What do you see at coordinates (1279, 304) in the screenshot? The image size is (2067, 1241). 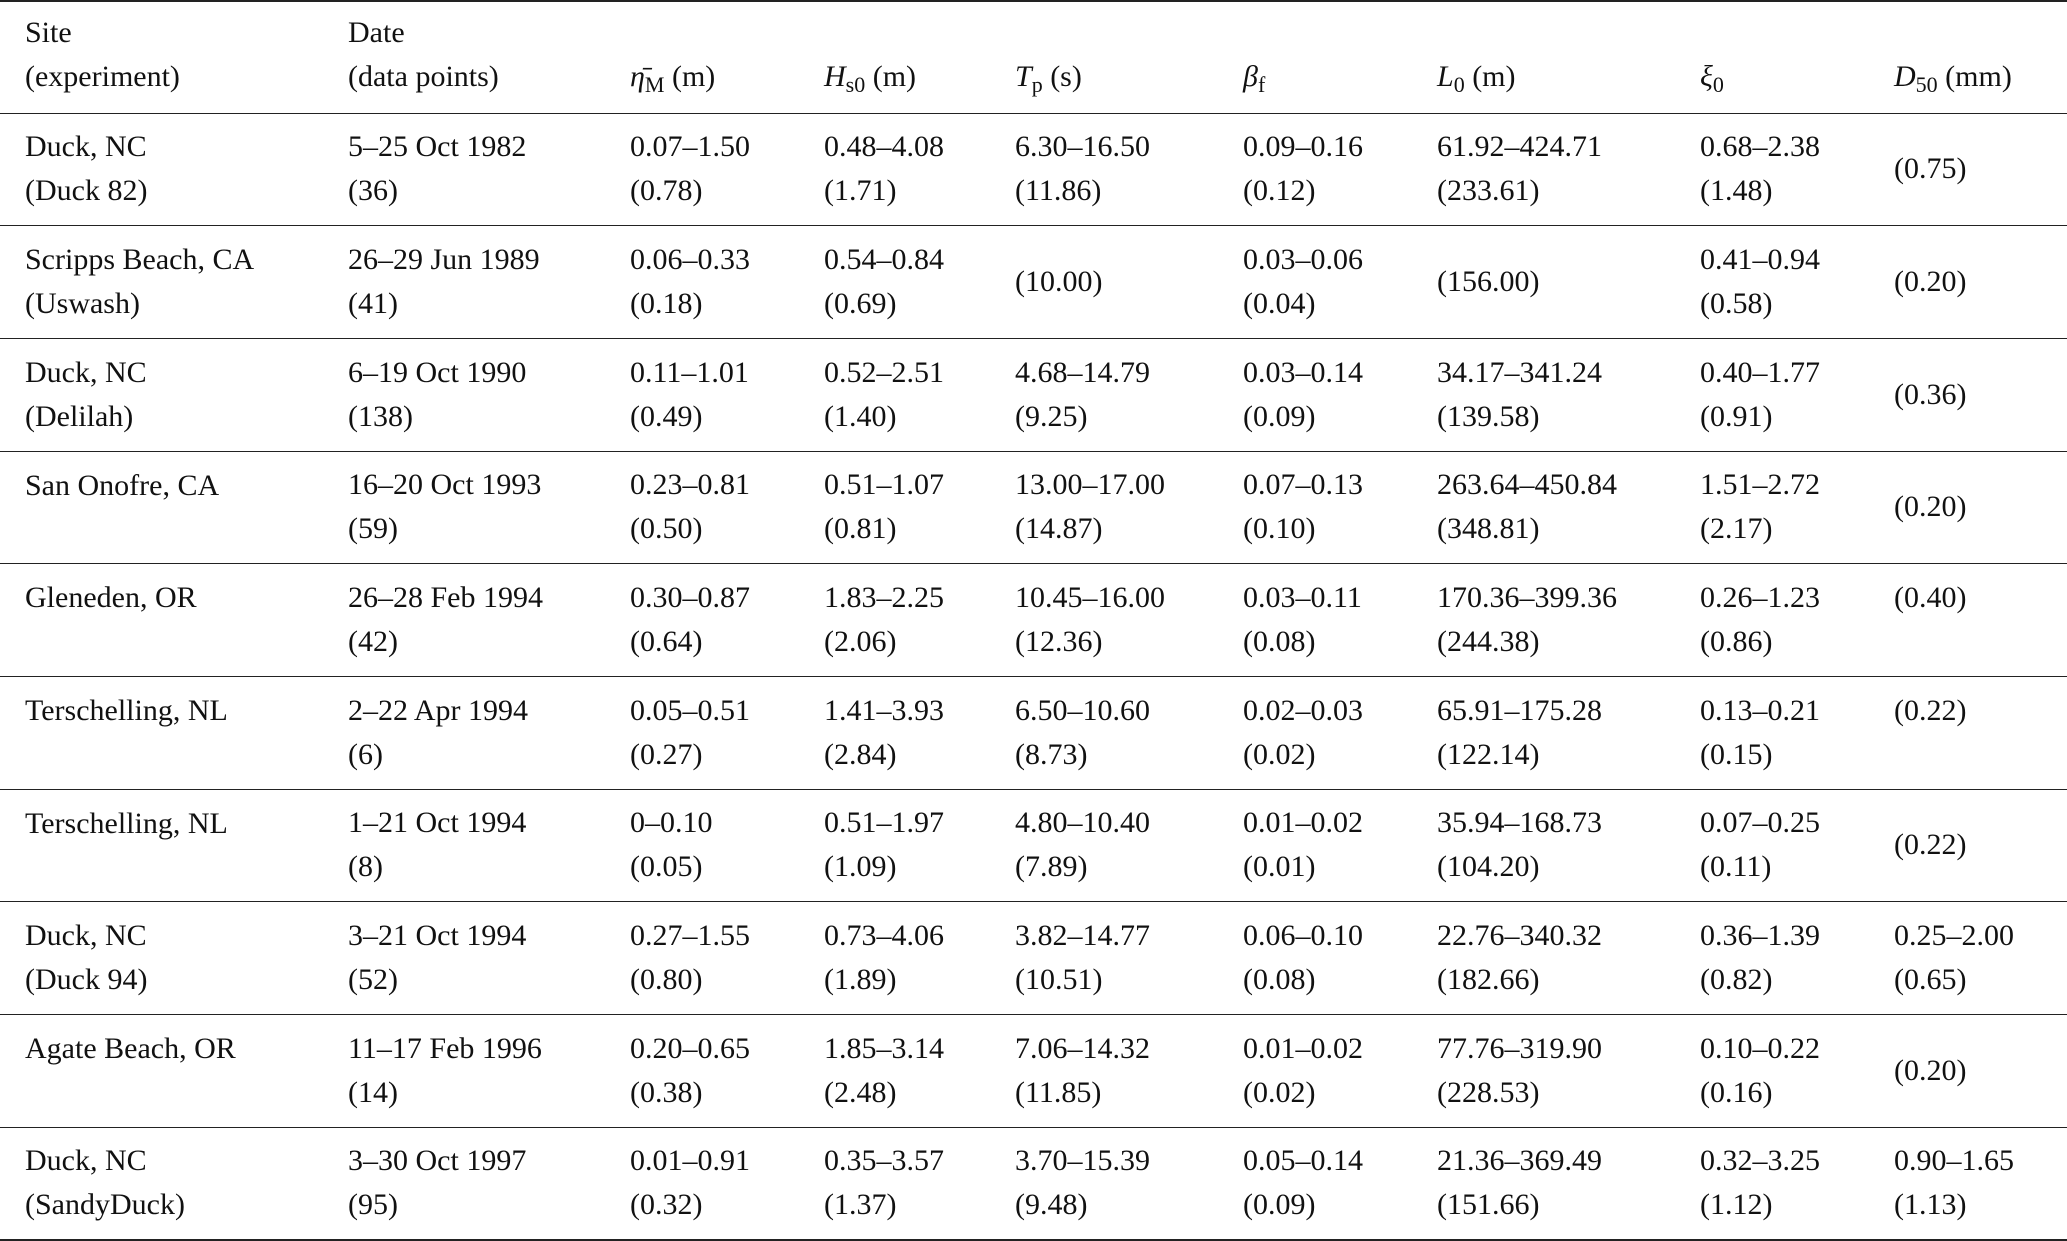 I see `cell-line: (0.04)` at bounding box center [1279, 304].